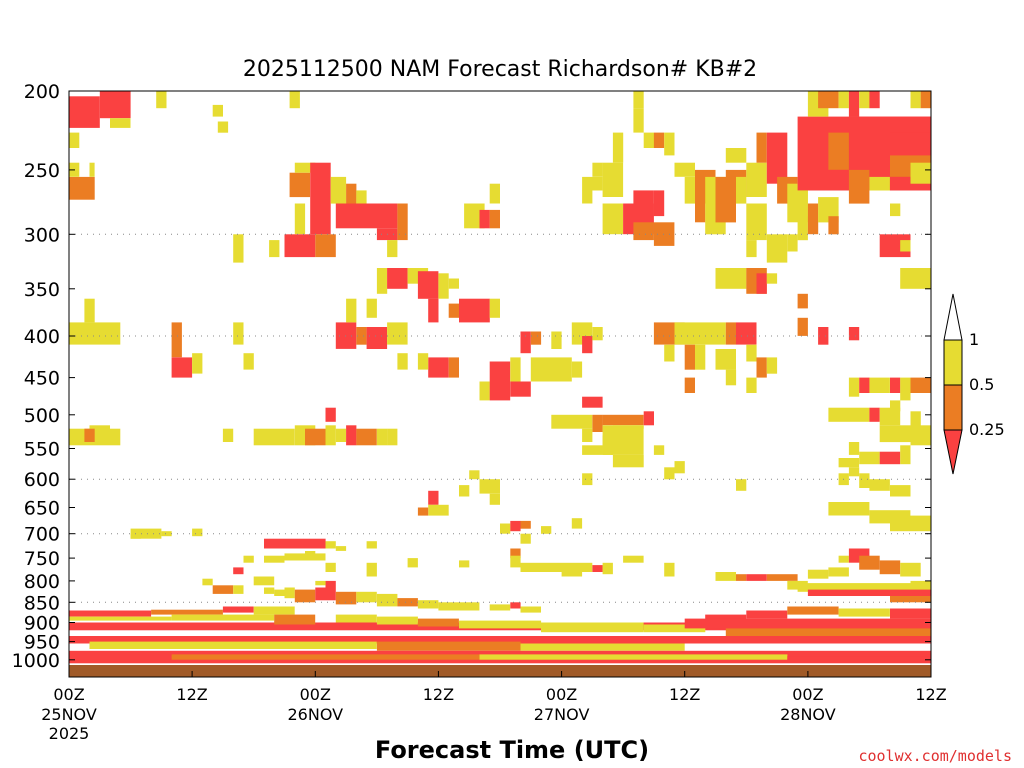 Image resolution: width=1024 pixels, height=768 pixels. What do you see at coordinates (512, 750) in the screenshot?
I see `x-axis-label: Forecast Time (UTC)` at bounding box center [512, 750].